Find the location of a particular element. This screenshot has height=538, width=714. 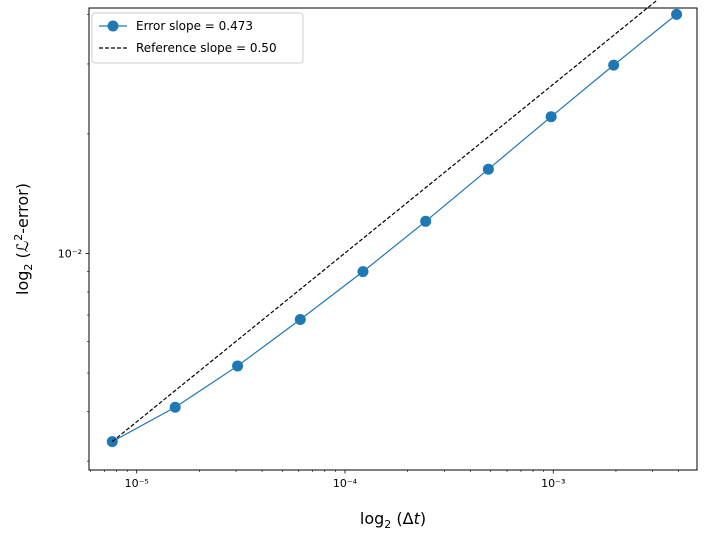

legend-box is located at coordinates (197, 38).